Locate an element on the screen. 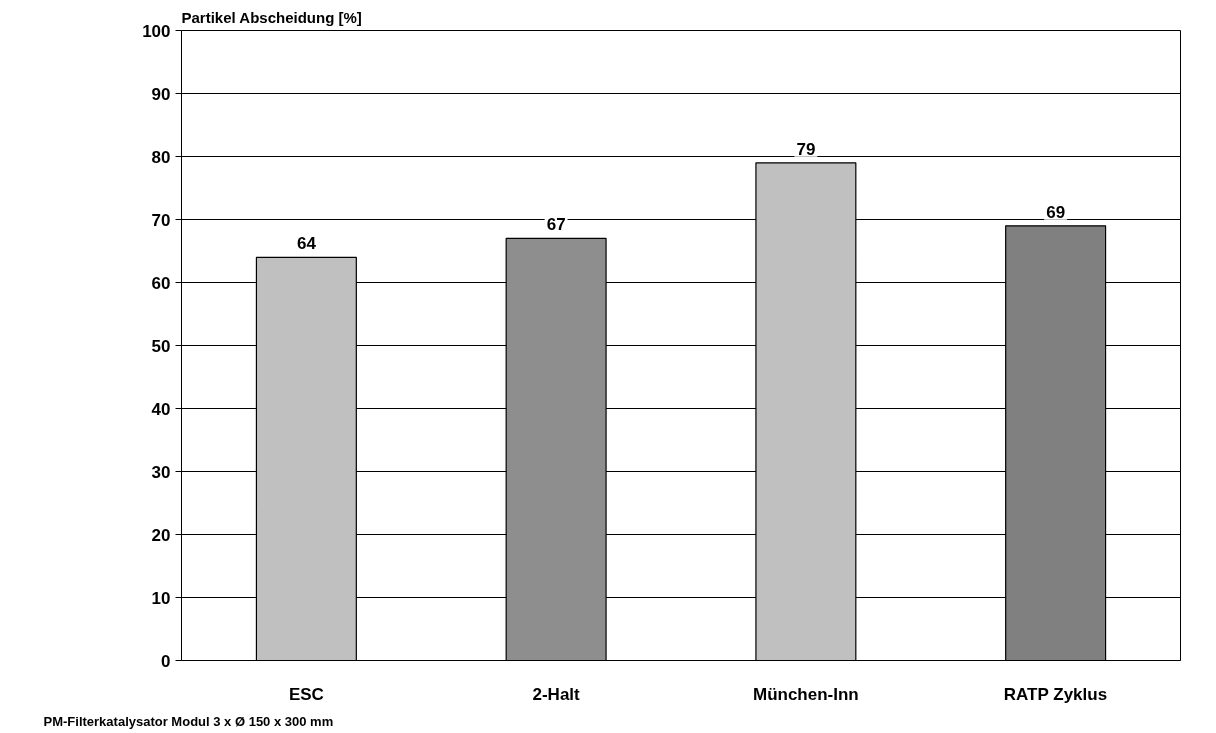  y-tick-label: 100 is located at coordinates (156, 31).